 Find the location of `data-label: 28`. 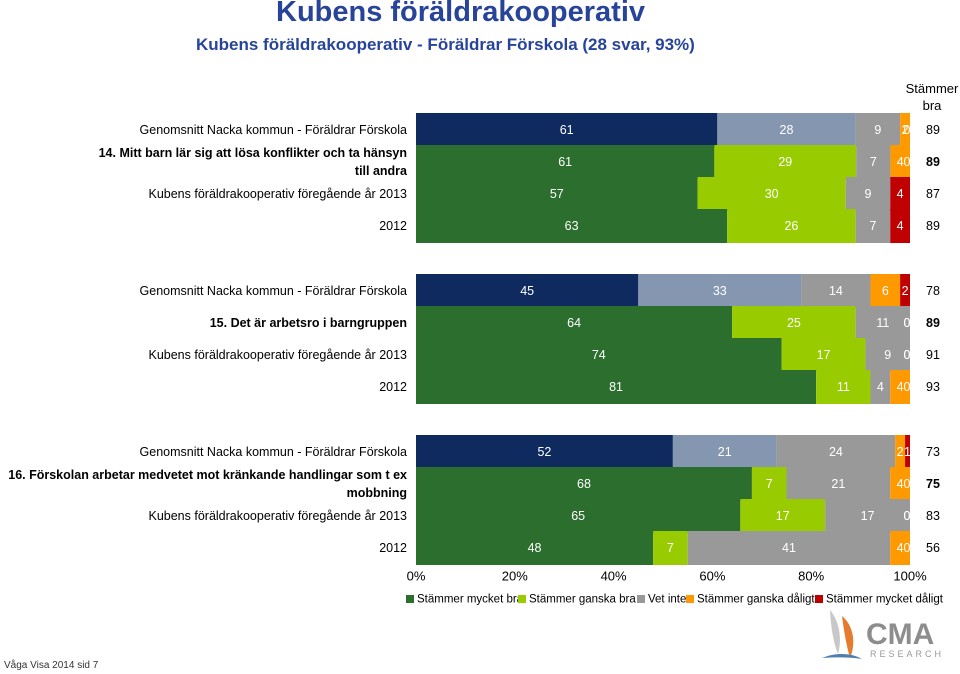

data-label: 28 is located at coordinates (787, 130).